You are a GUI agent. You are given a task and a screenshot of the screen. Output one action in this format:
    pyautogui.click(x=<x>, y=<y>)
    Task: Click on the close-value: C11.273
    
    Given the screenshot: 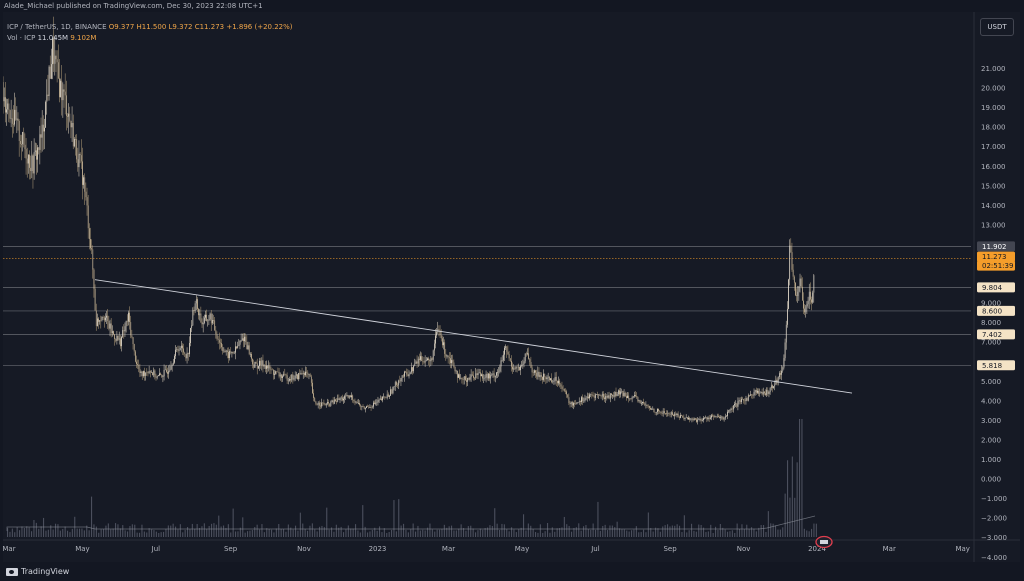 What is the action you would take?
    pyautogui.click(x=209, y=27)
    